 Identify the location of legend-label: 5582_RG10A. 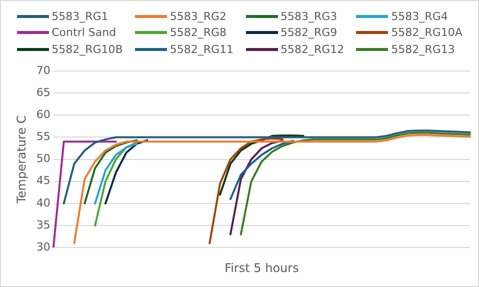
(426, 33).